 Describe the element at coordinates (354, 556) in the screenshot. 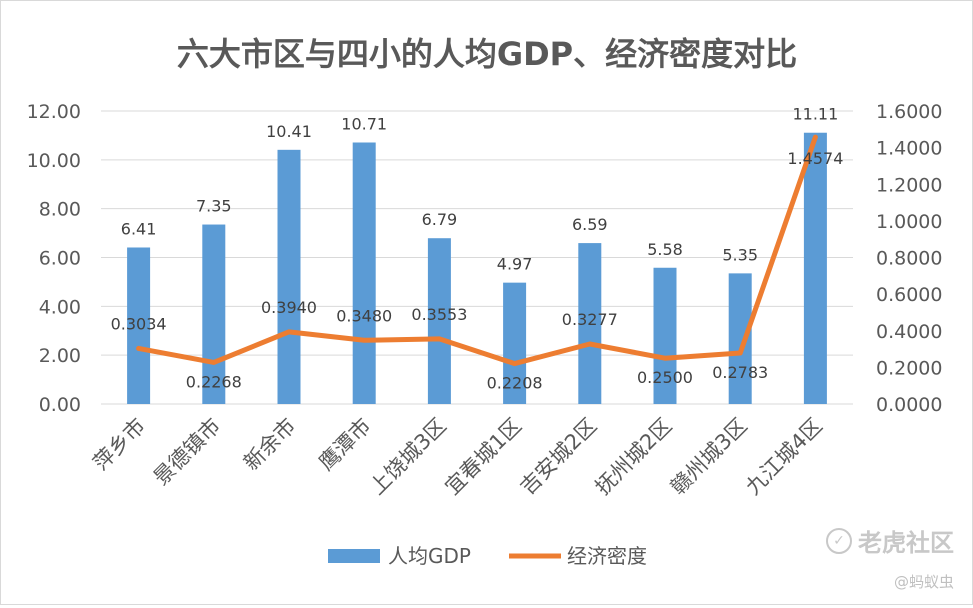

I see `legend-swatch-gdp` at that location.